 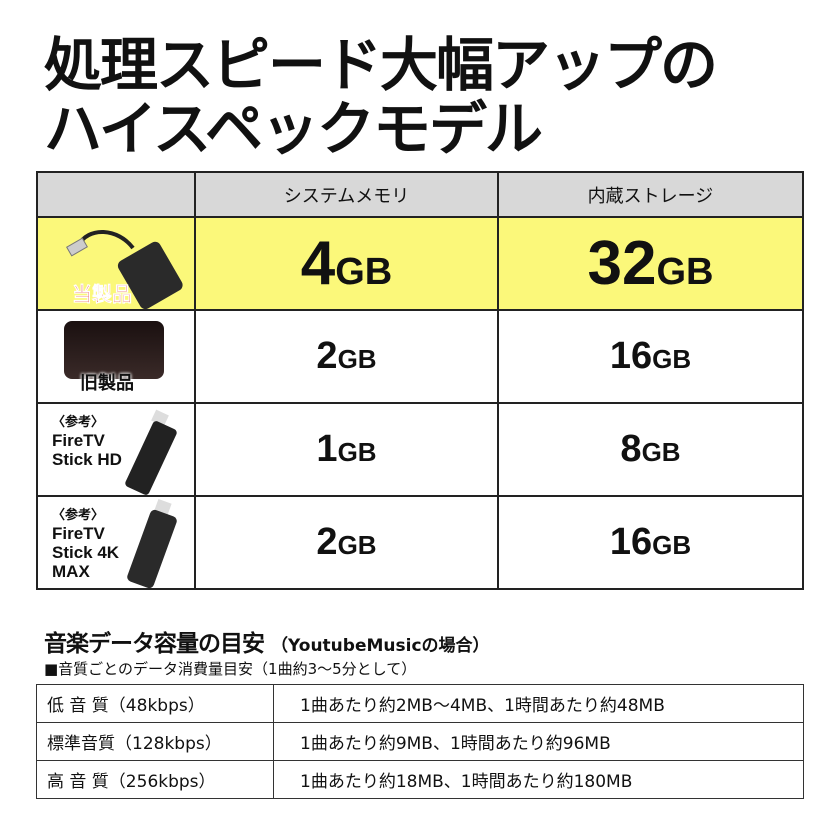 I want to click on product-label: 〈参考〉 FireTV Stick HD, so click(x=87, y=441).